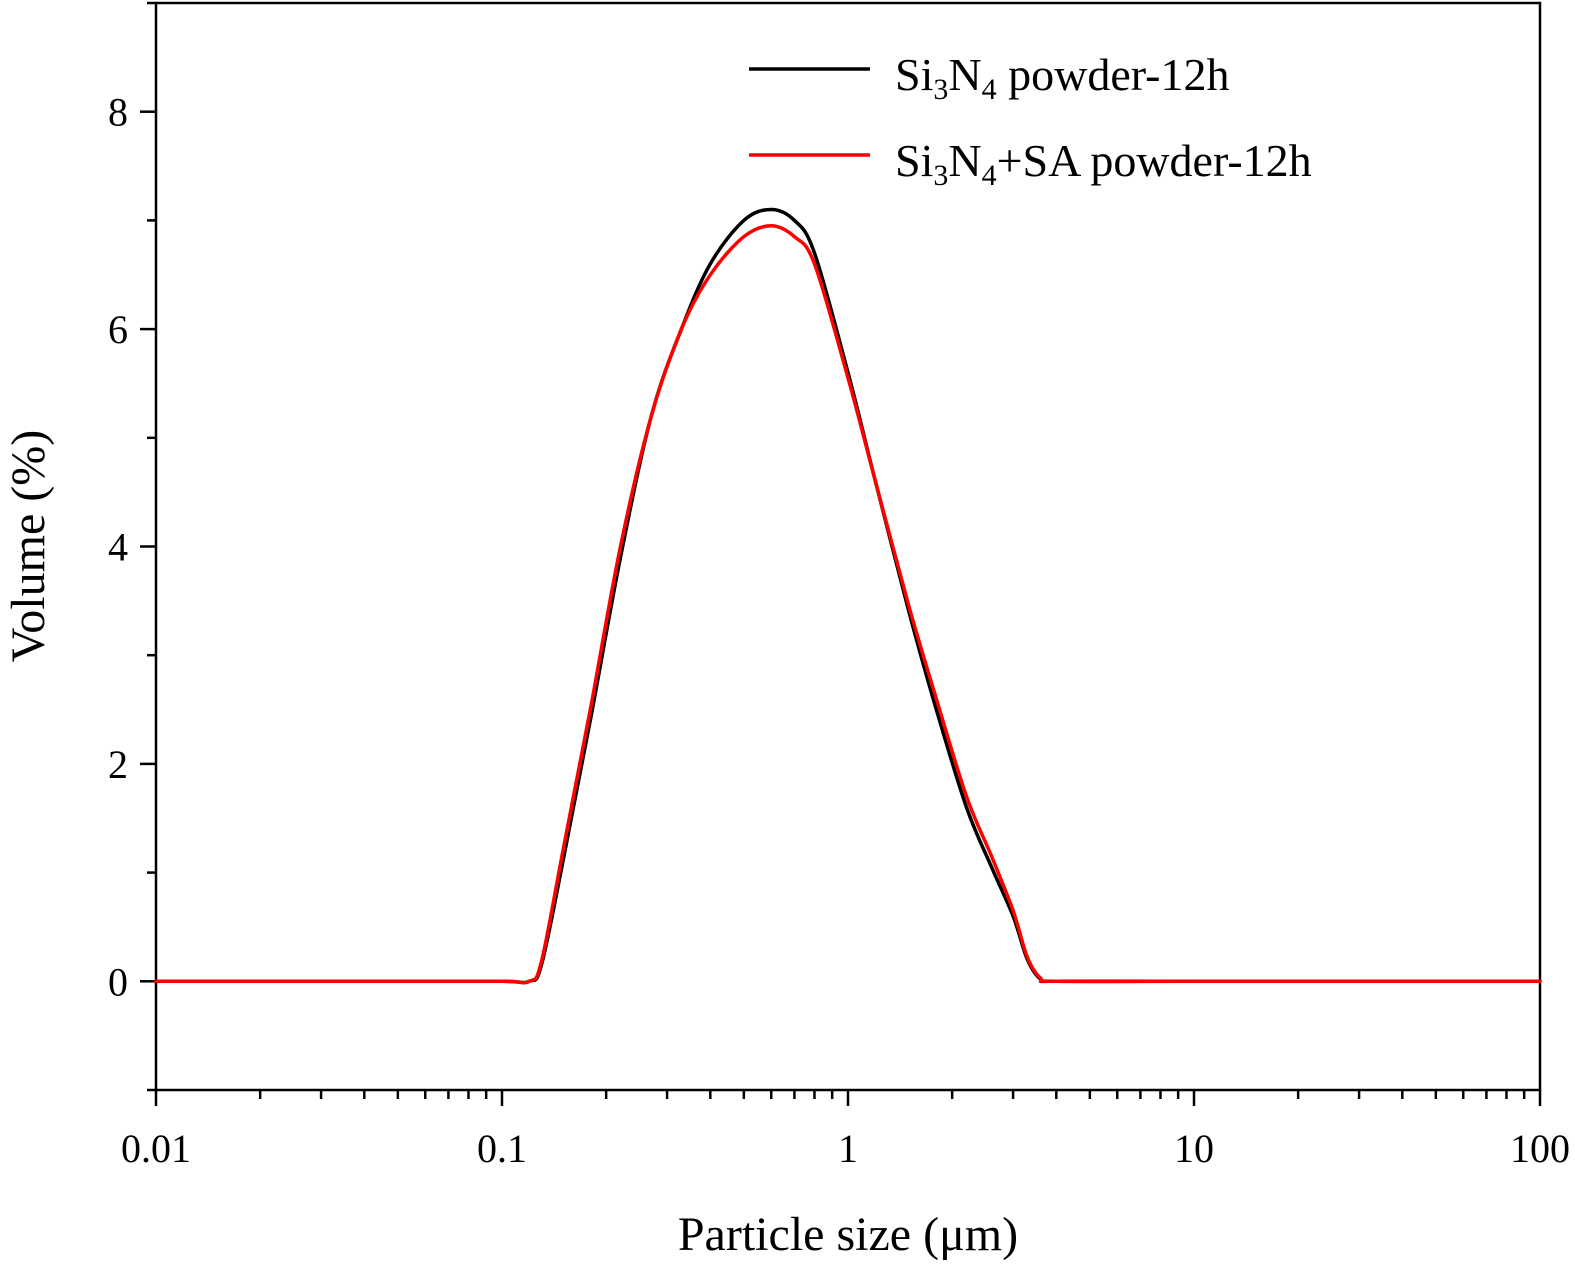 This screenshot has height=1267, width=1575. I want to click on legend-label-1: Si3N4 powder-12h, so click(1062, 77).